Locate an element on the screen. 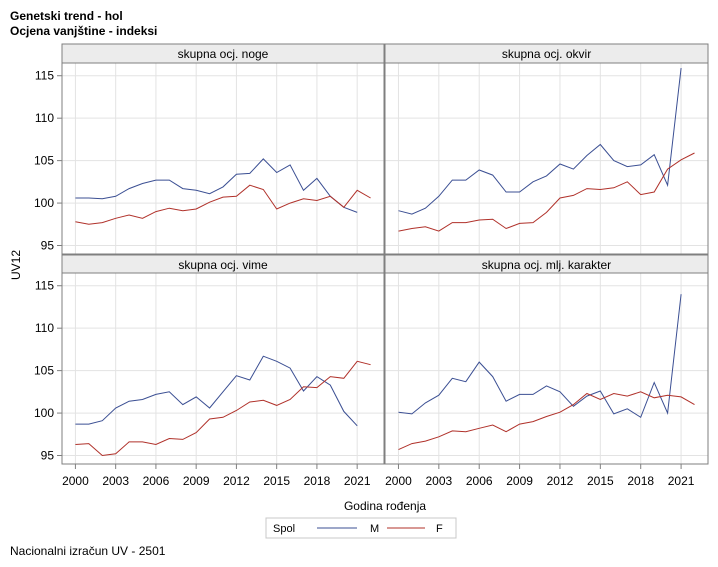  x-axis-label: Godina rođenja is located at coordinates (385, 506).